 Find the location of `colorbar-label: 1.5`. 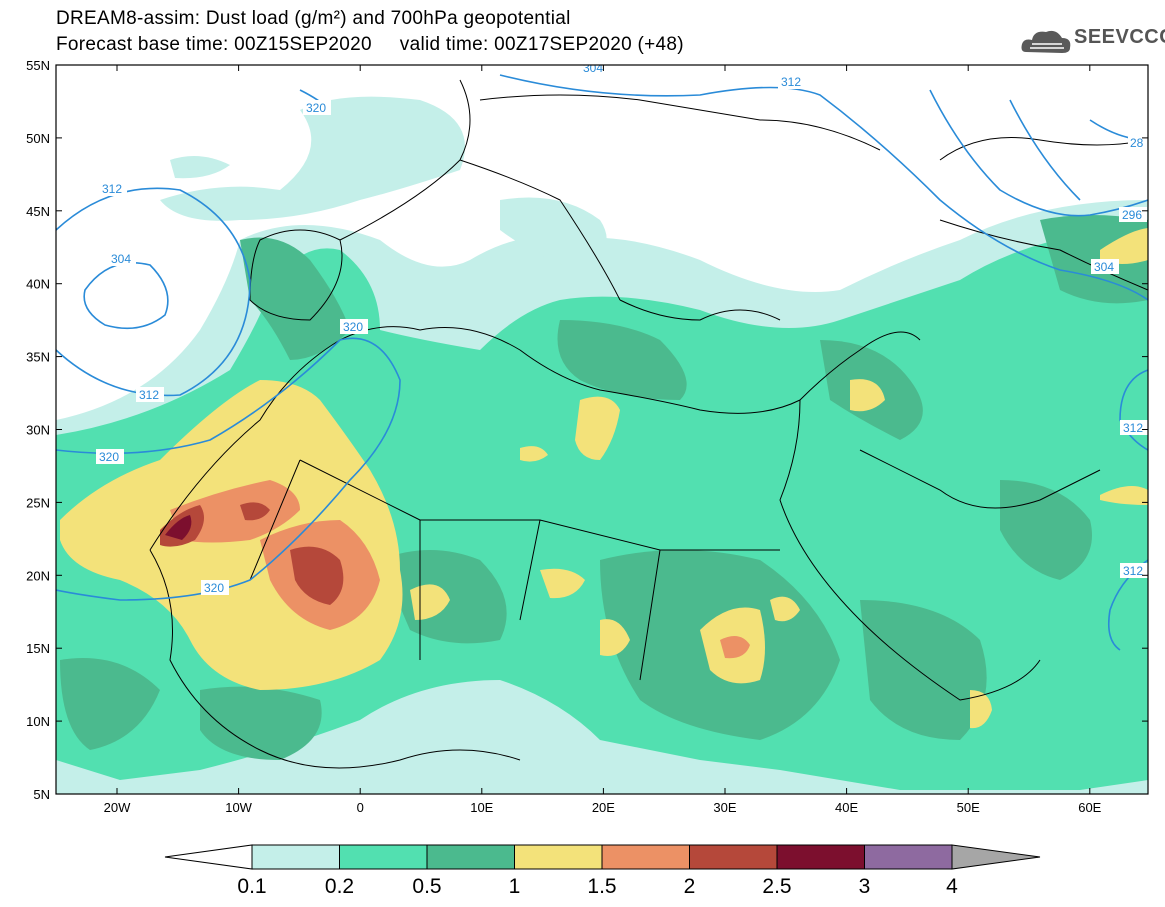

colorbar-label: 1.5 is located at coordinates (601, 886).